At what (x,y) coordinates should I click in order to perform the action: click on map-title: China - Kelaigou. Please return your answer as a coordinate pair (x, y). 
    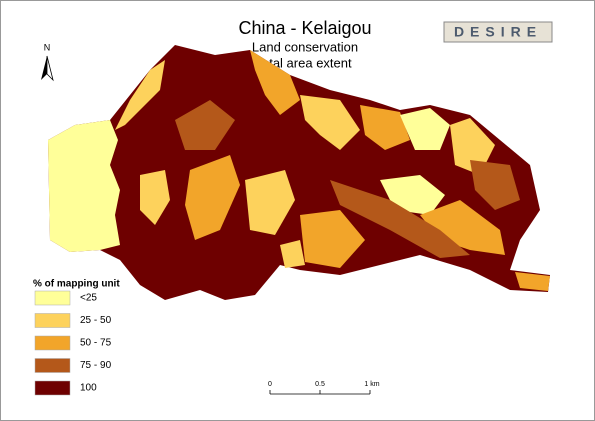
    Looking at the image, I should click on (304, 28).